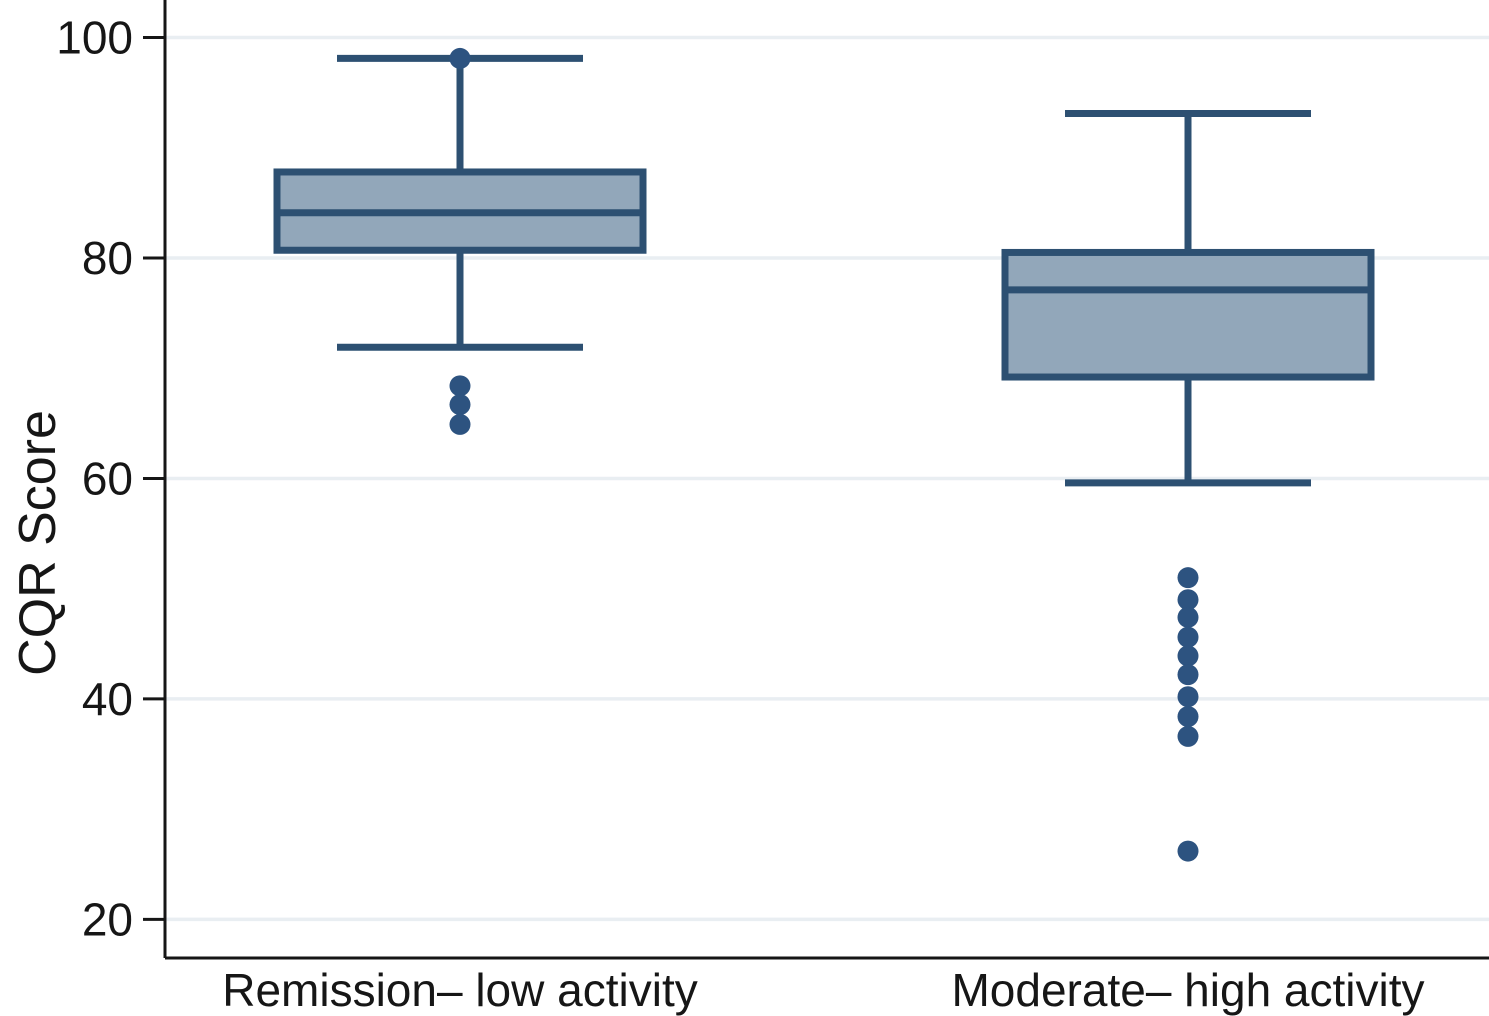  Describe the element at coordinates (94, 37) in the screenshot. I see `y-tick-label-100: 100` at that location.